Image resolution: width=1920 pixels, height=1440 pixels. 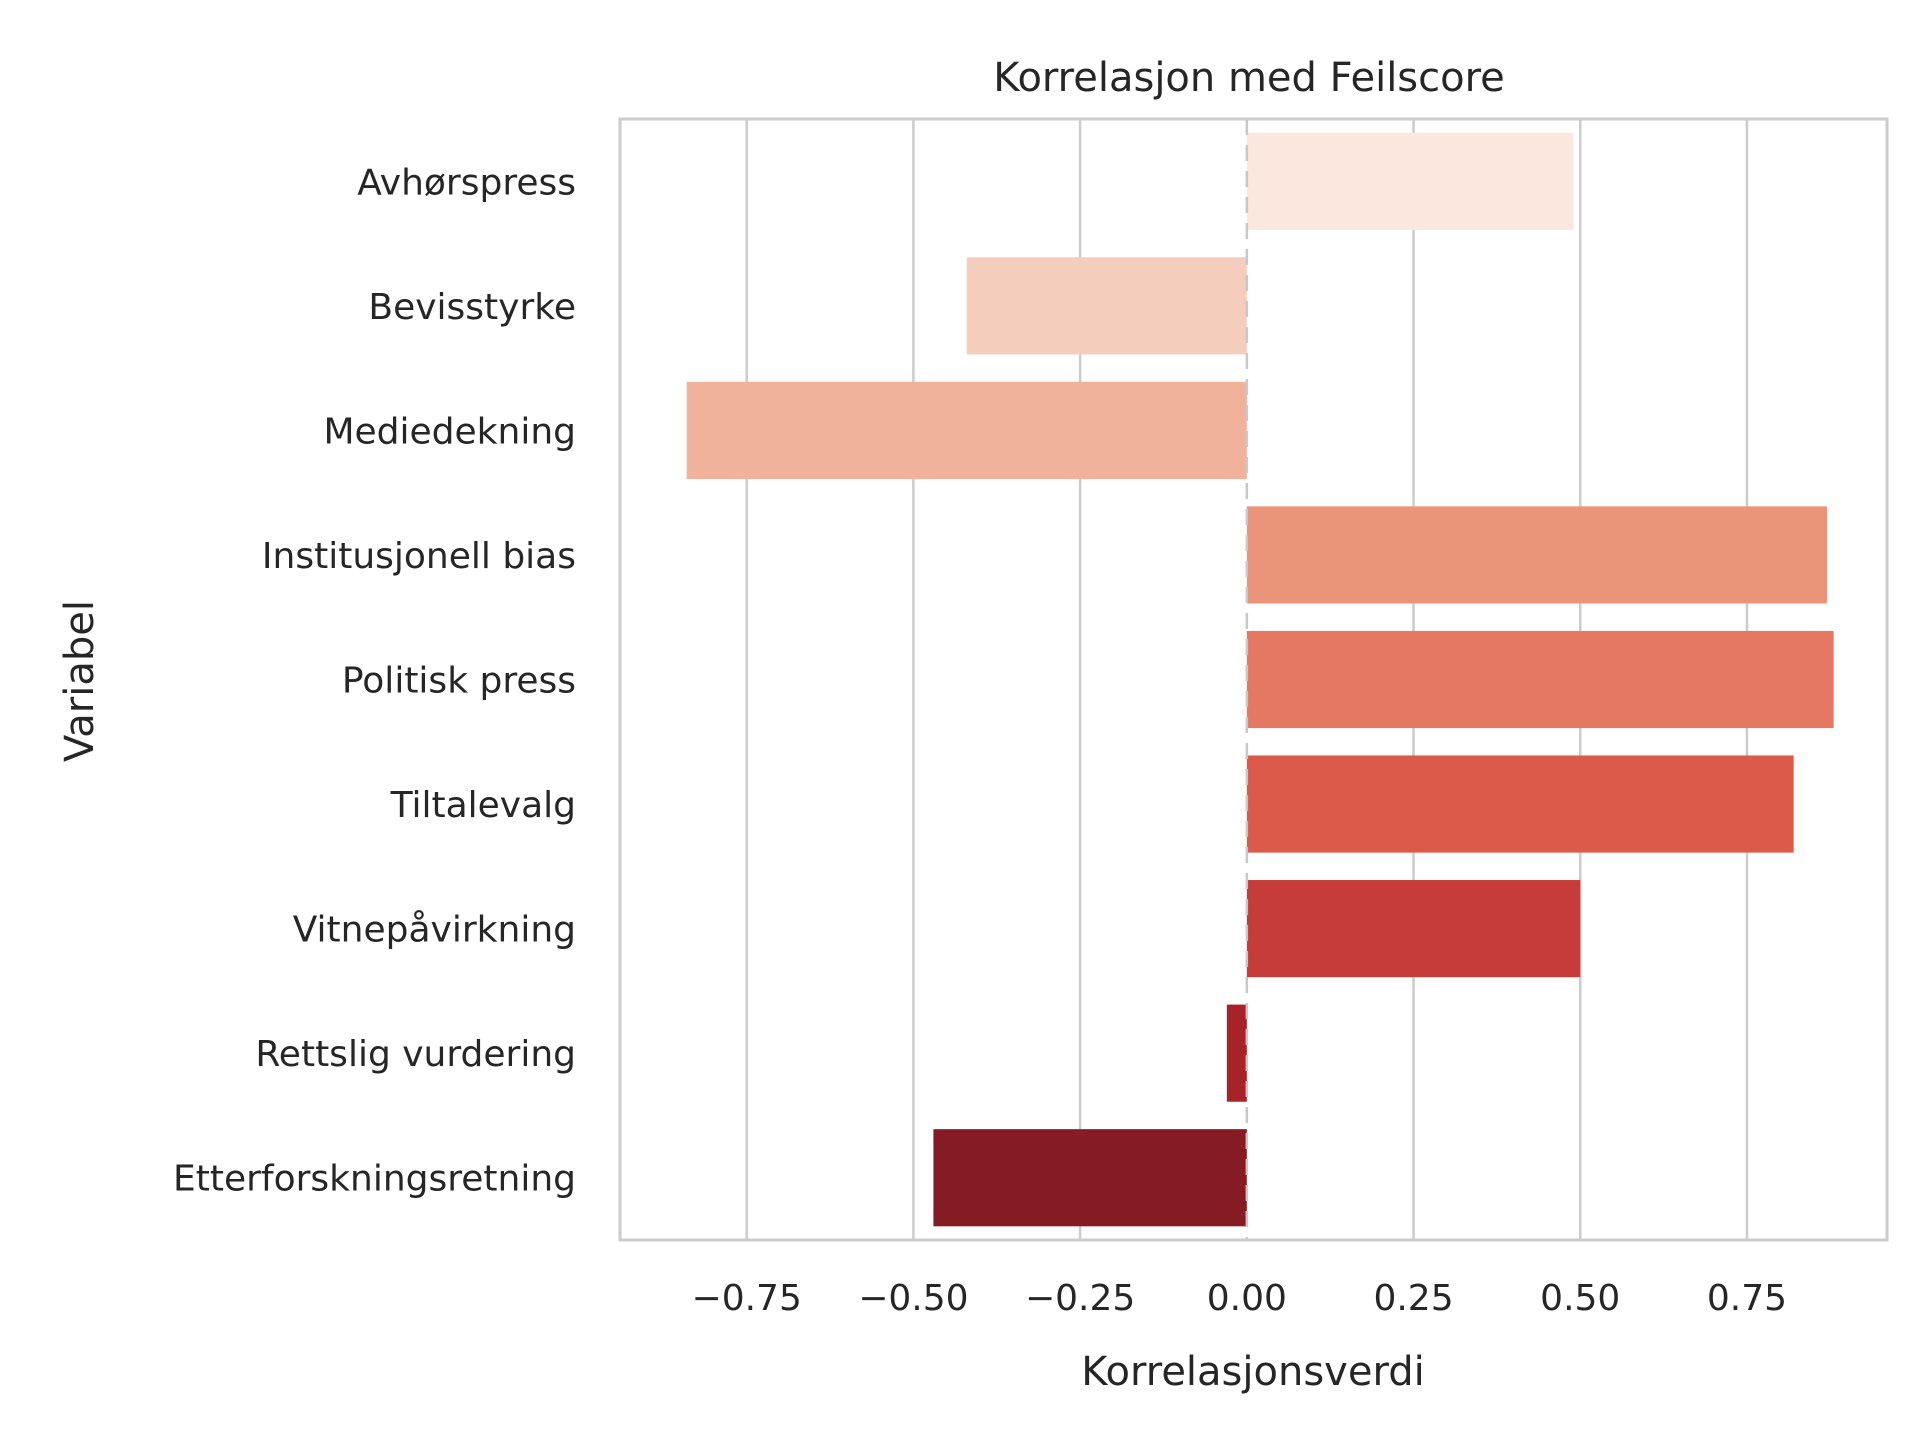 I want to click on y-tick-label: Politisk press, so click(x=459, y=681).